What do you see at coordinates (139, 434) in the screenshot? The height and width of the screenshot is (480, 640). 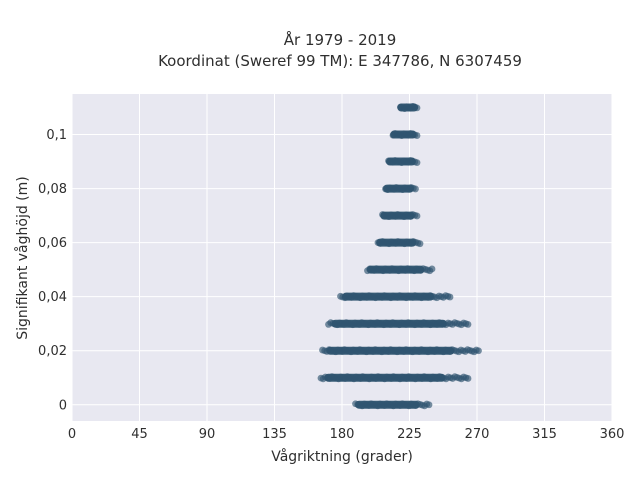 I see `x-tick-label: 45` at bounding box center [139, 434].